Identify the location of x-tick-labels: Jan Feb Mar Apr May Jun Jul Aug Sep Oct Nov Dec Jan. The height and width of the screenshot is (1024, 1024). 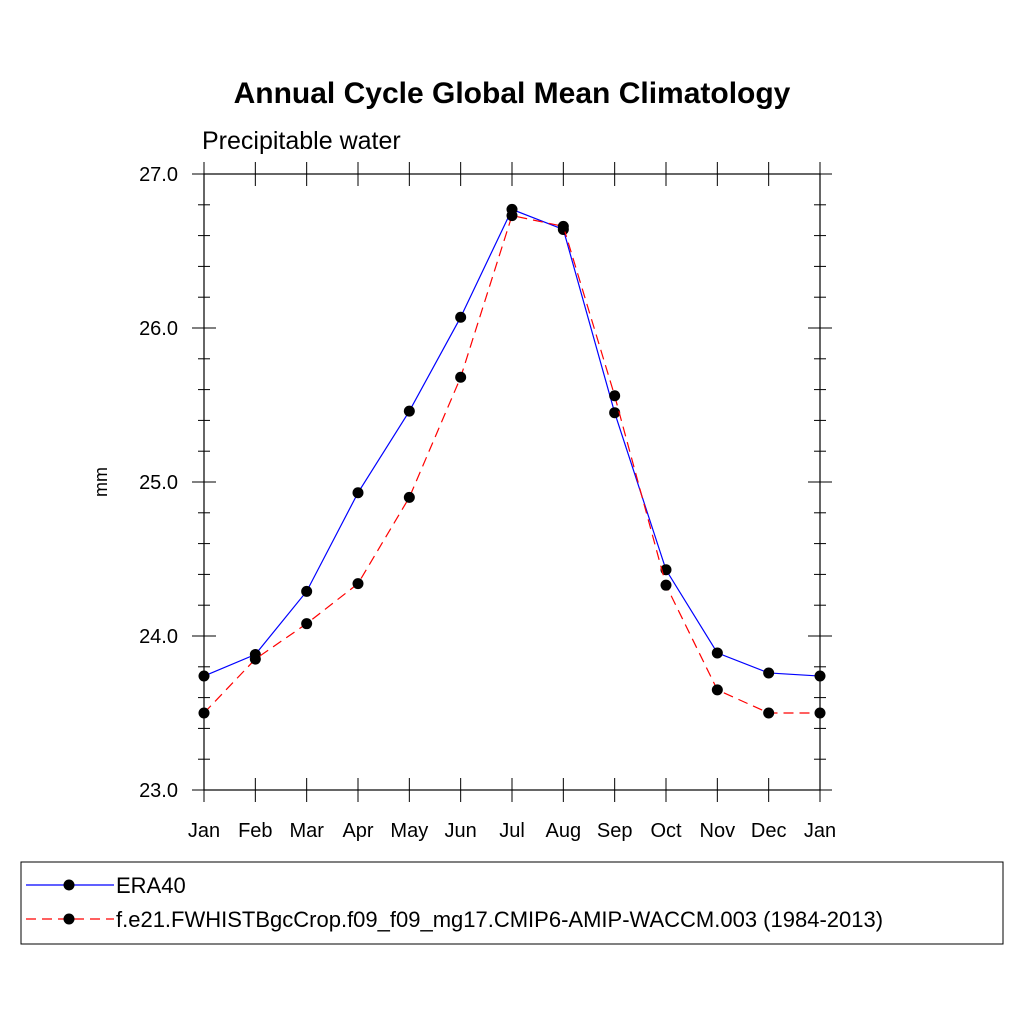
(512, 831).